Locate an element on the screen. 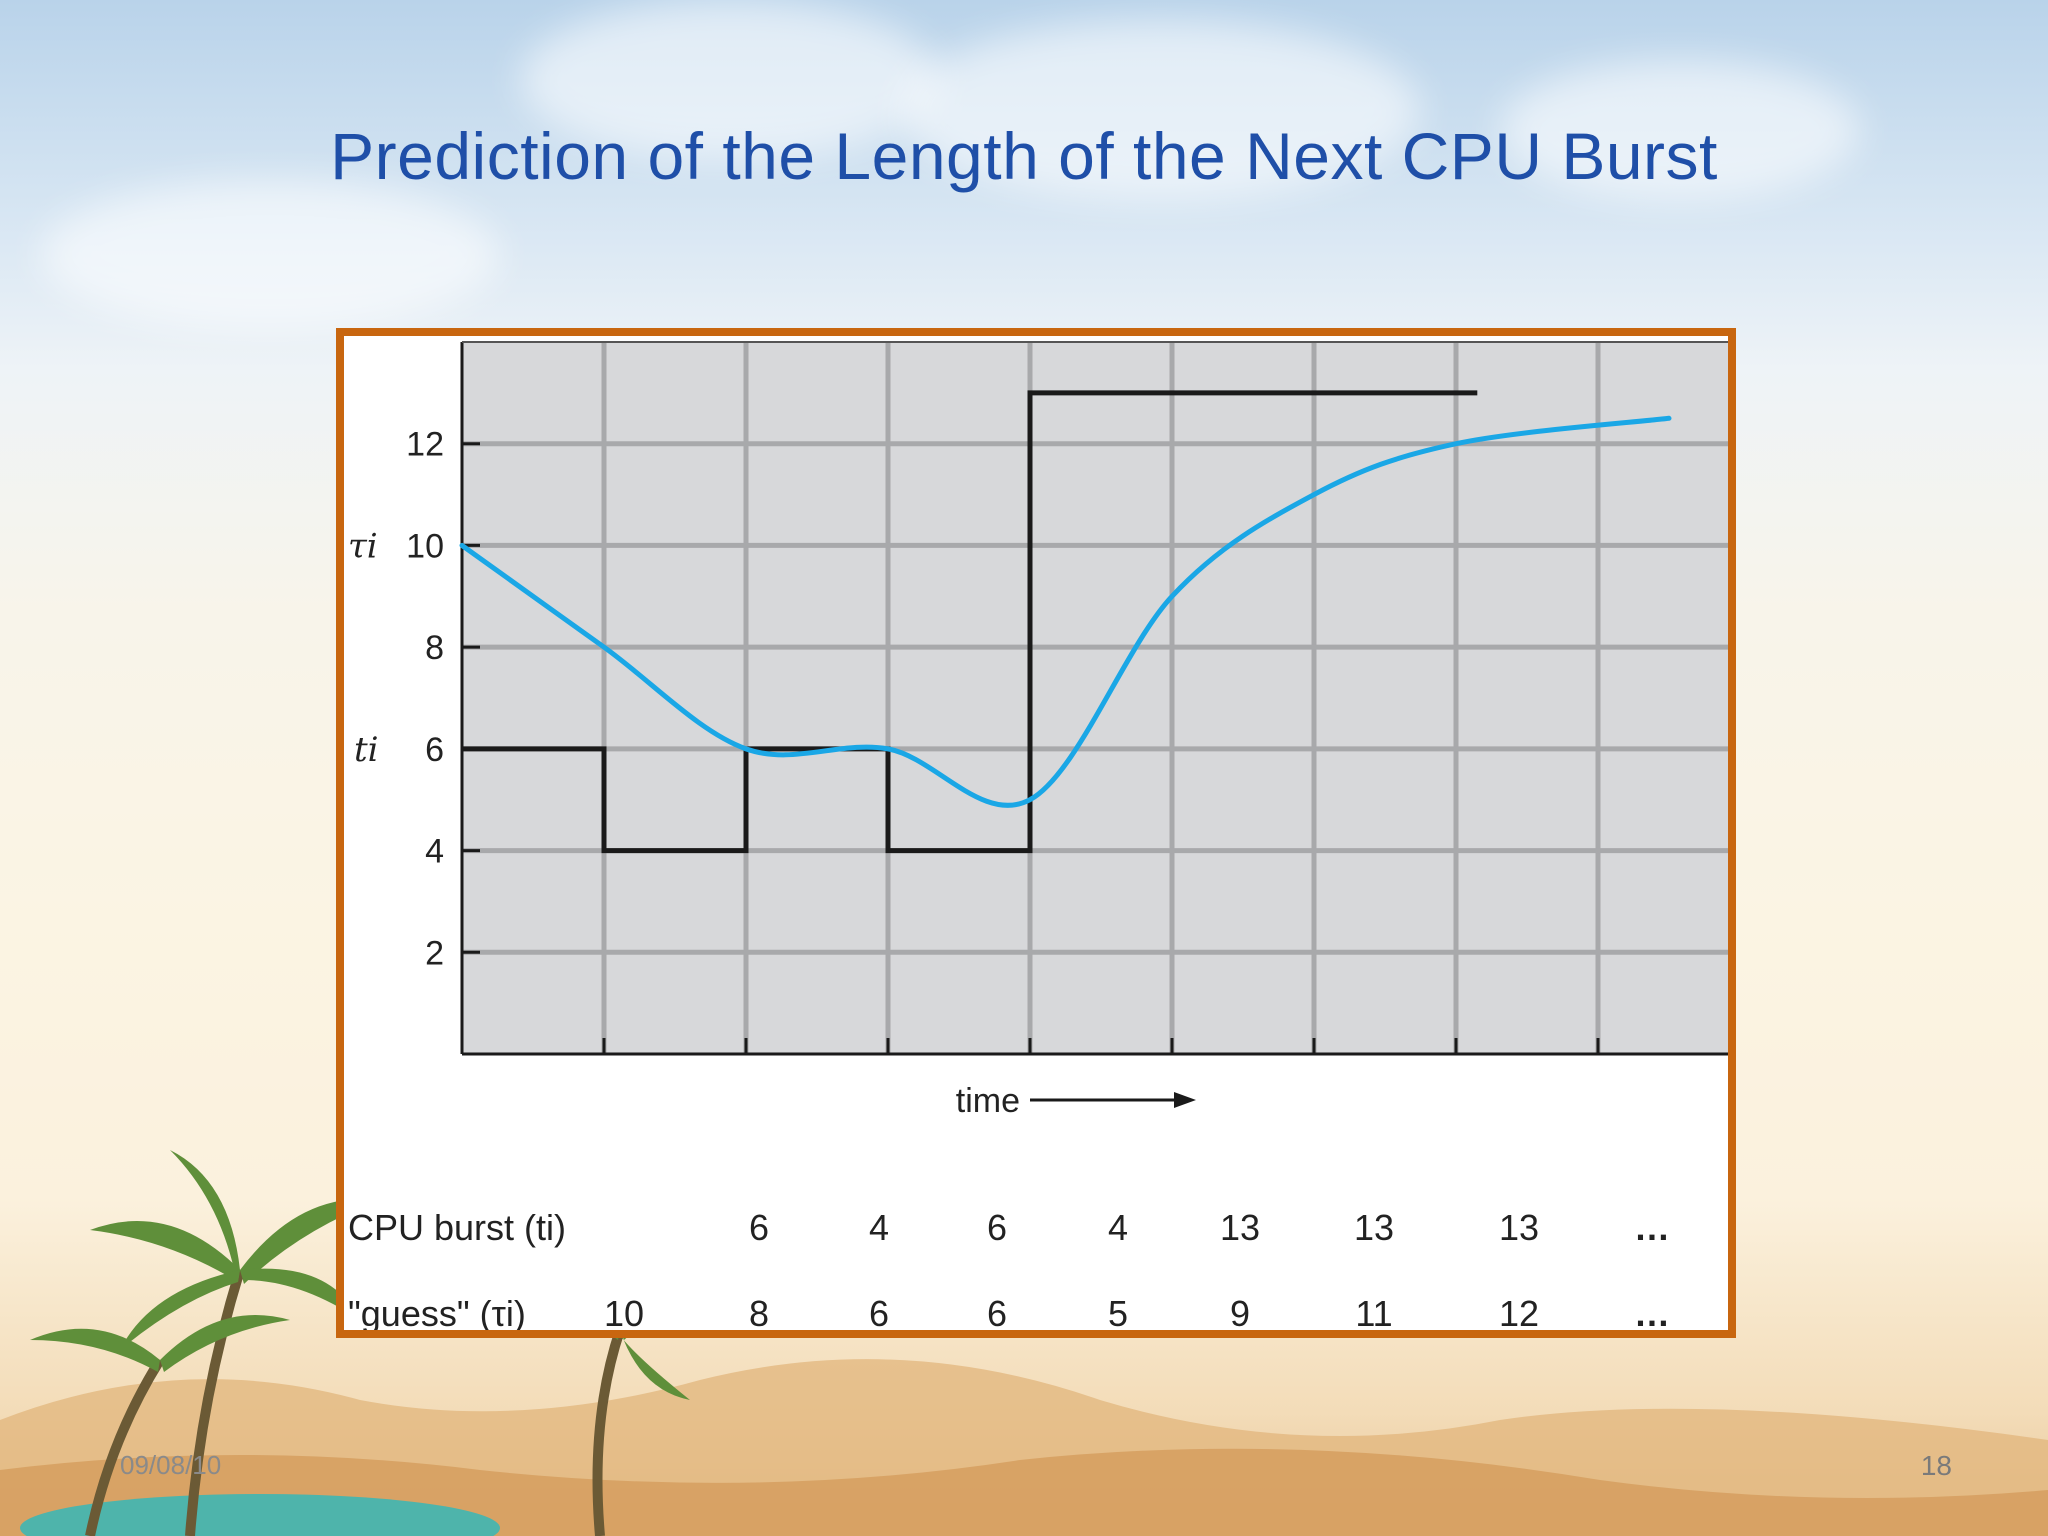 This screenshot has width=2048, height=1536. y-tick-label: 2 is located at coordinates (434, 953).